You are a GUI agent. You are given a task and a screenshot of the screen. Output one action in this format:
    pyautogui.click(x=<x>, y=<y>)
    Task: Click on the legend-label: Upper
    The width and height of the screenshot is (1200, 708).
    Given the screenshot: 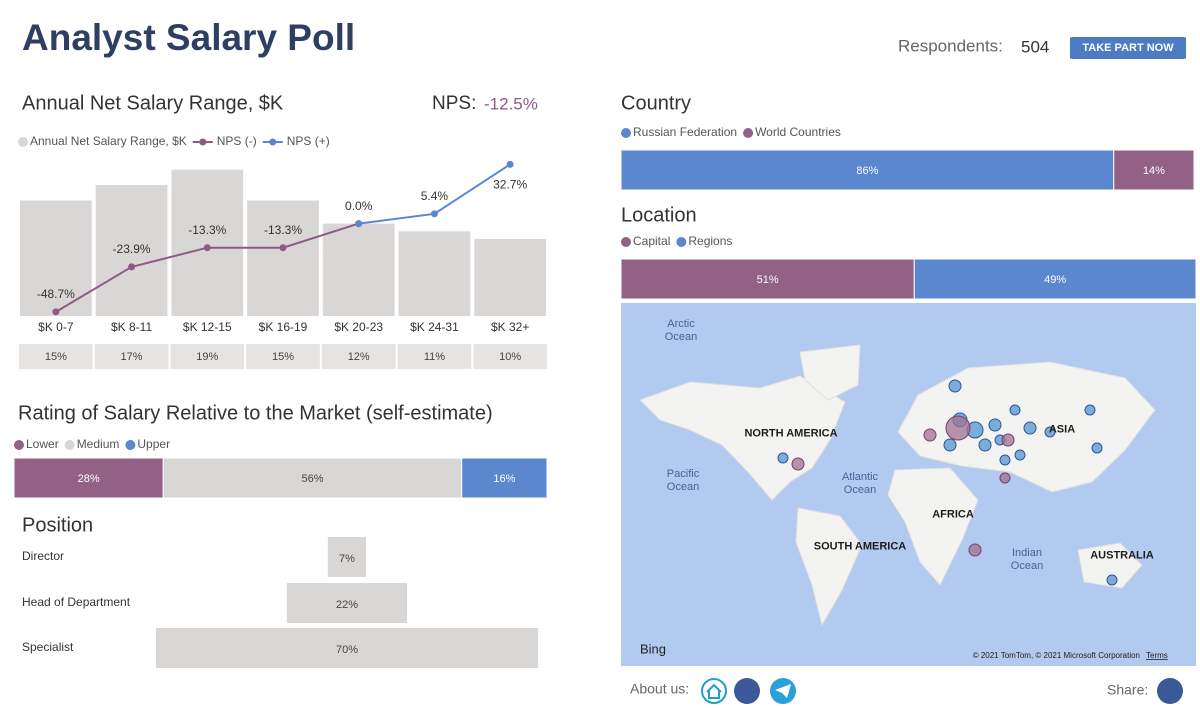 What is the action you would take?
    pyautogui.click(x=153, y=444)
    